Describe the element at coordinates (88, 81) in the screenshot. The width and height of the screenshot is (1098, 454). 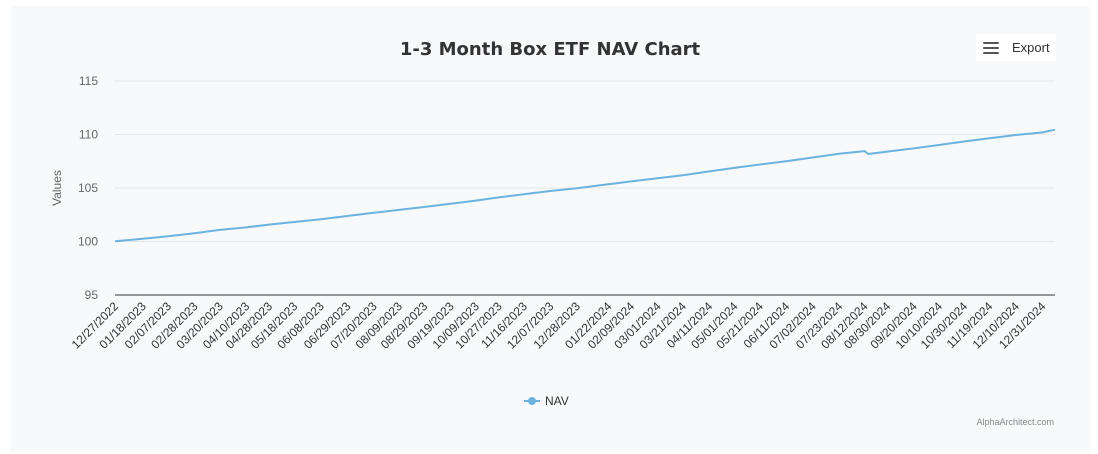
I see `y-tick-label: 115` at that location.